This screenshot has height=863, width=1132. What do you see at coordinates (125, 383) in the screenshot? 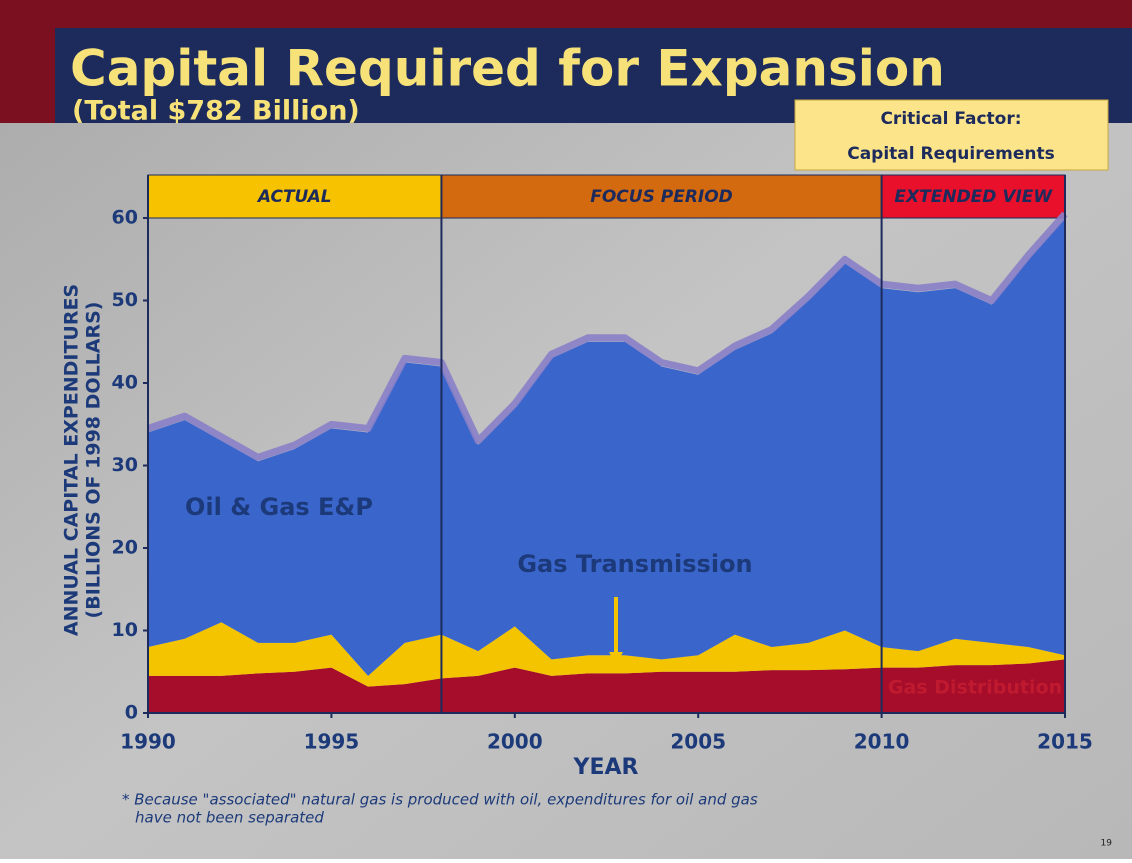
I see `y-tick-label: 40` at bounding box center [125, 383].